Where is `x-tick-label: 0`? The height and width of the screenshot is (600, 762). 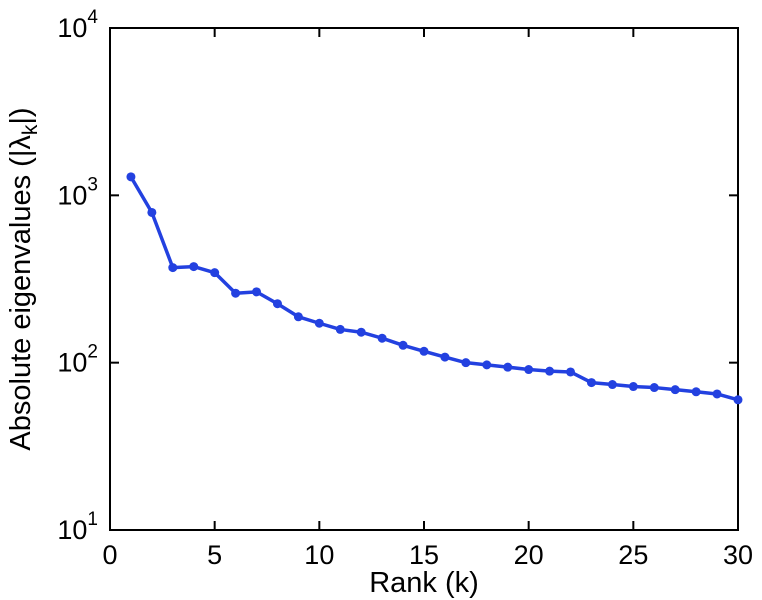
x-tick-label: 0 is located at coordinates (109, 555).